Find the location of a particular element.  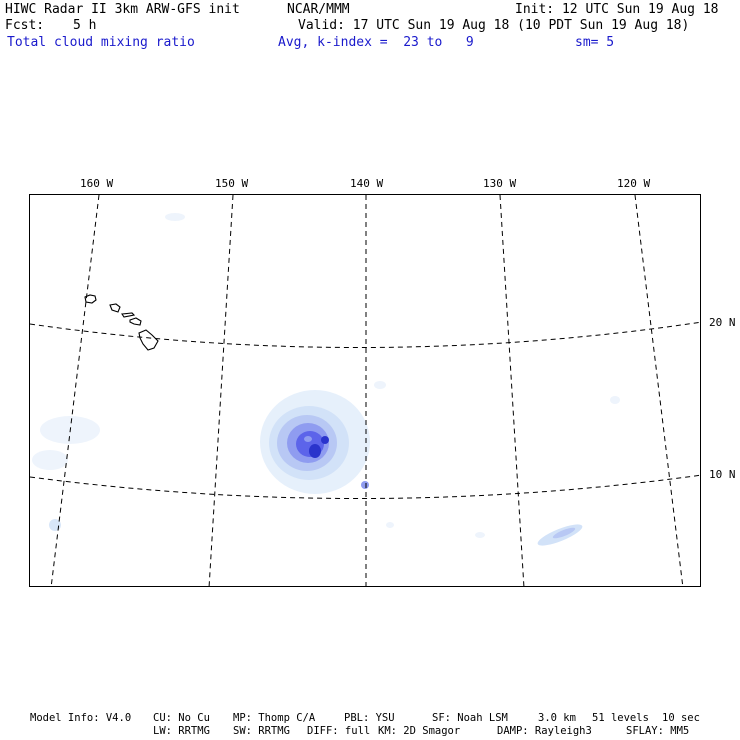

hawaiian-islands is located at coordinates (121, 322).